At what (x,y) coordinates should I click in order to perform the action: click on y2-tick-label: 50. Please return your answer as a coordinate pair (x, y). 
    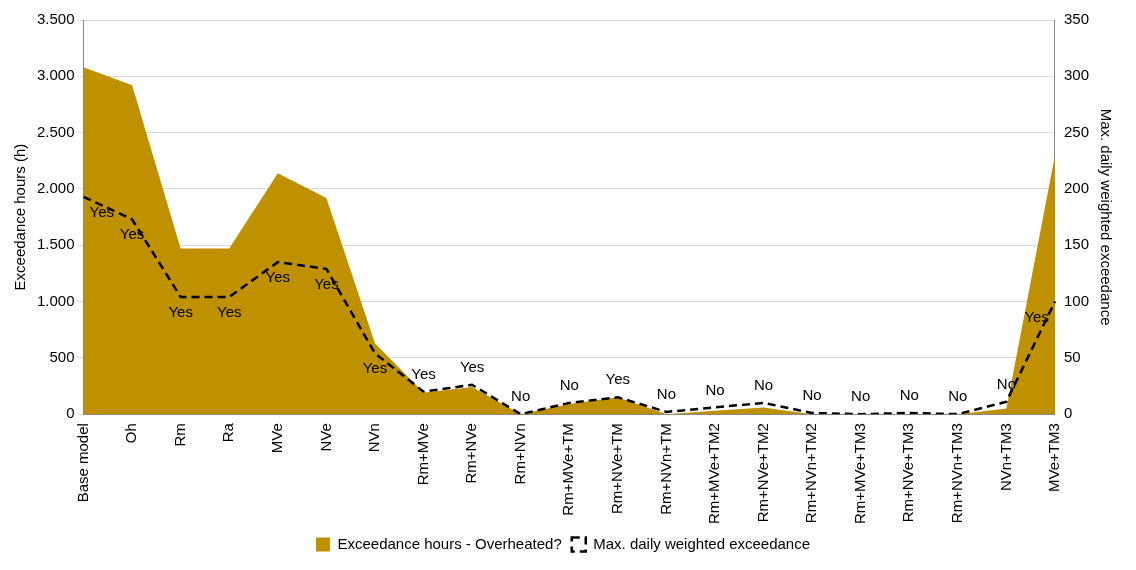
    Looking at the image, I should click on (1072, 356).